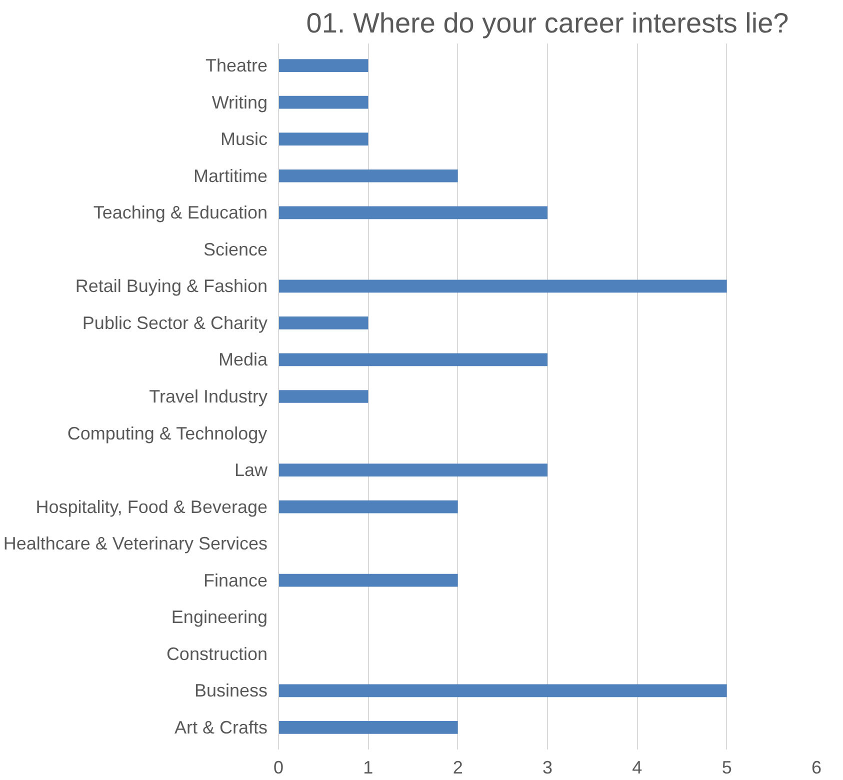 The image size is (843, 780). Describe the element at coordinates (547, 768) in the screenshot. I see `x-tick-label: 3` at that location.